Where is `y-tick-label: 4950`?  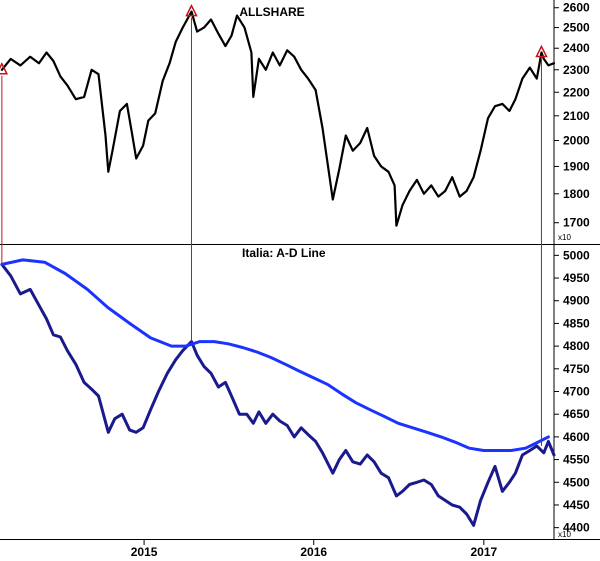 y-tick-label: 4950 is located at coordinates (576, 278).